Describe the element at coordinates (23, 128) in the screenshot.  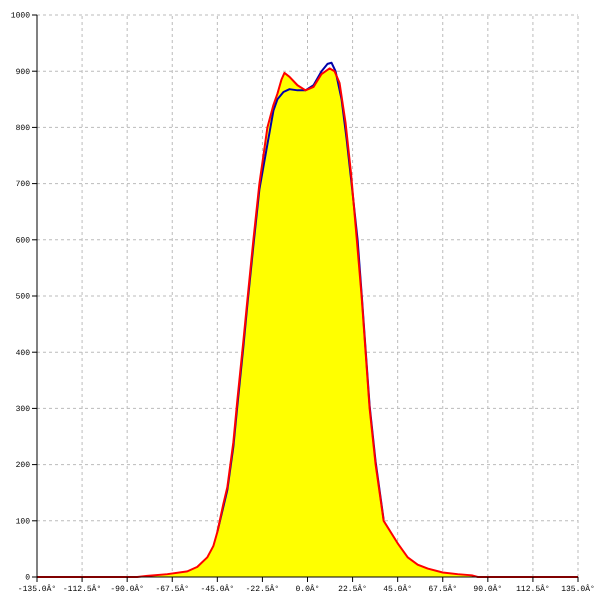
I see `y-tick-label: 800` at that location.